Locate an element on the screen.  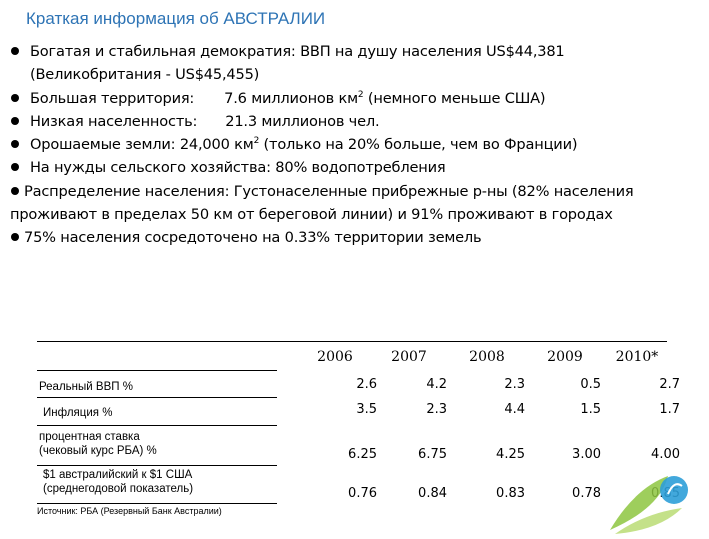
table-cell: 0.78 is located at coordinates (586, 493).